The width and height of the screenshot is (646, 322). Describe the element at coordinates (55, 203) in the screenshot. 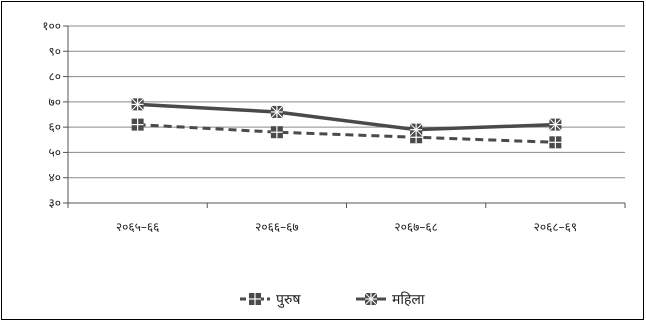

I see `y-tick-label: ३०` at that location.